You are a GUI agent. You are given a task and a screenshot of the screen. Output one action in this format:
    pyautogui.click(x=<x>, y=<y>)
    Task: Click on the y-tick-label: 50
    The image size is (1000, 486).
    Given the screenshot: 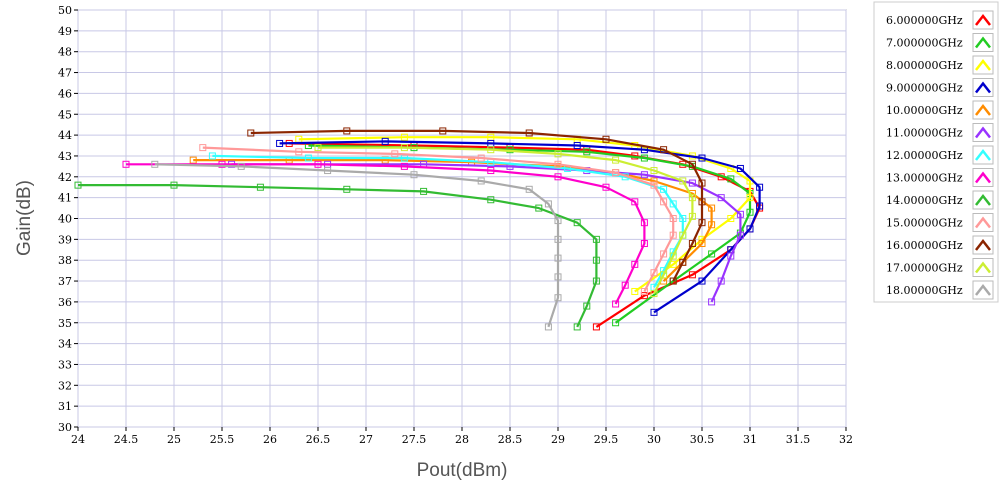 What is the action you would take?
    pyautogui.click(x=65, y=10)
    